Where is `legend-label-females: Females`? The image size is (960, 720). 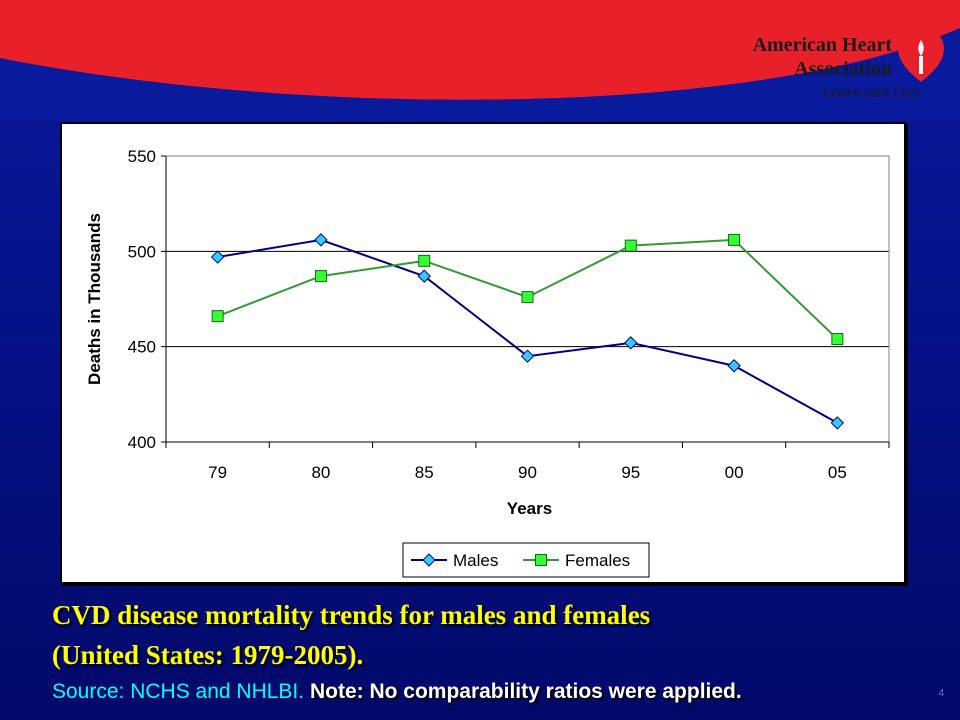
legend-label-females: Females is located at coordinates (597, 560).